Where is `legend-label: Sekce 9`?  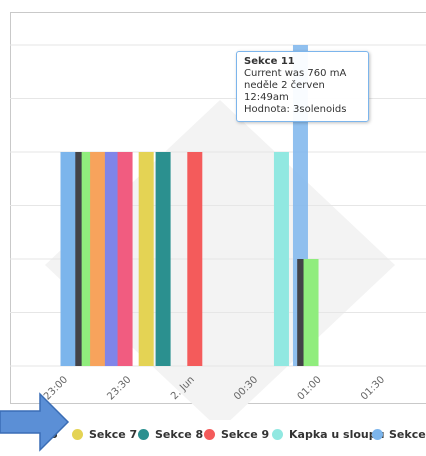 legend-label: Sekce 9 is located at coordinates (245, 434).